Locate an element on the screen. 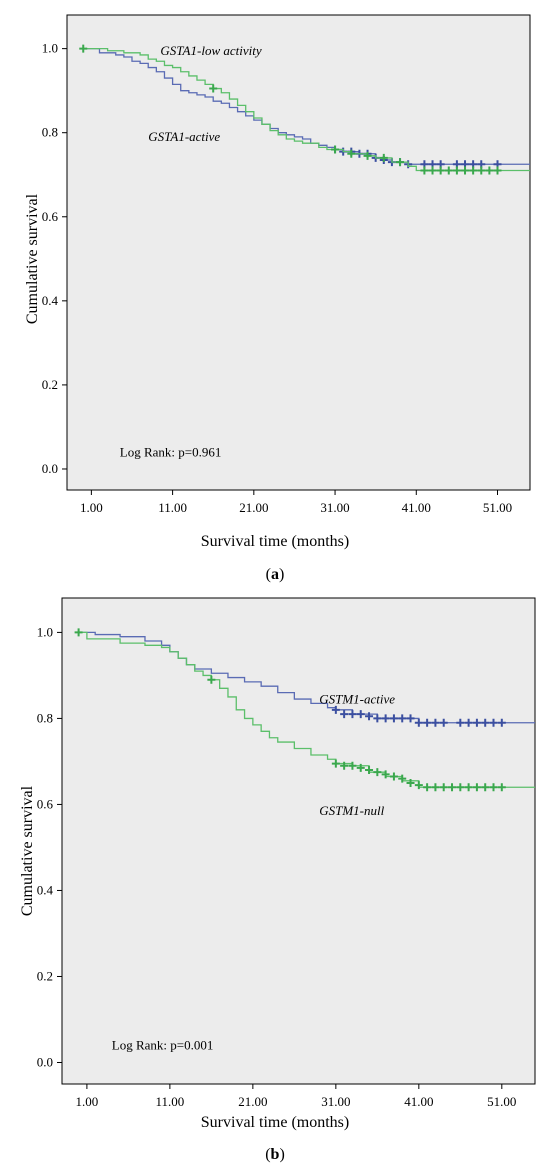 Image resolution: width=550 pixels, height=1168 pixels. chart-b-caption: (b) is located at coordinates (275, 1154).